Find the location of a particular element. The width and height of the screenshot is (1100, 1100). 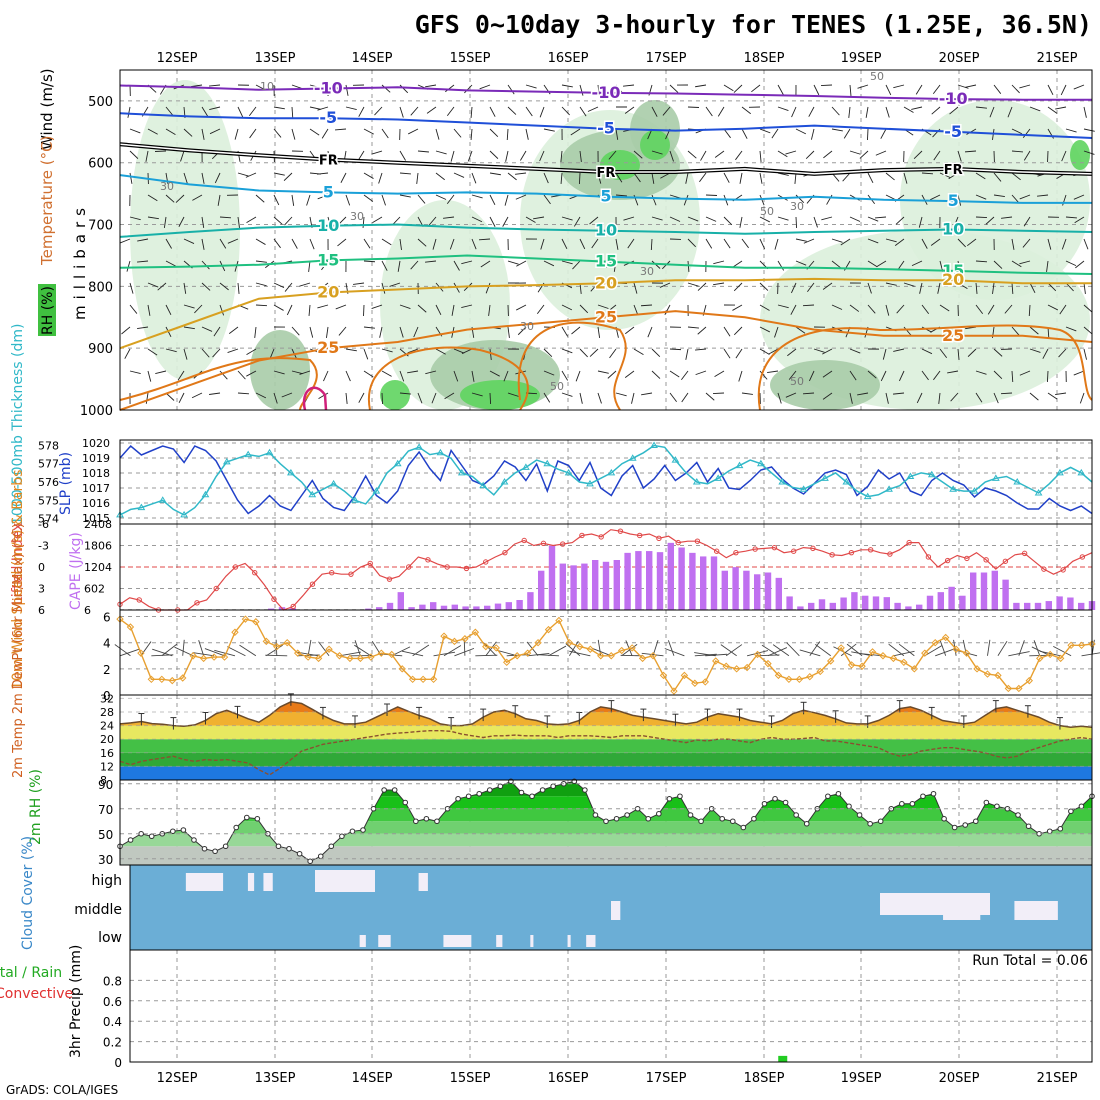

rh-contour-label: 50 is located at coordinates (767, 211).